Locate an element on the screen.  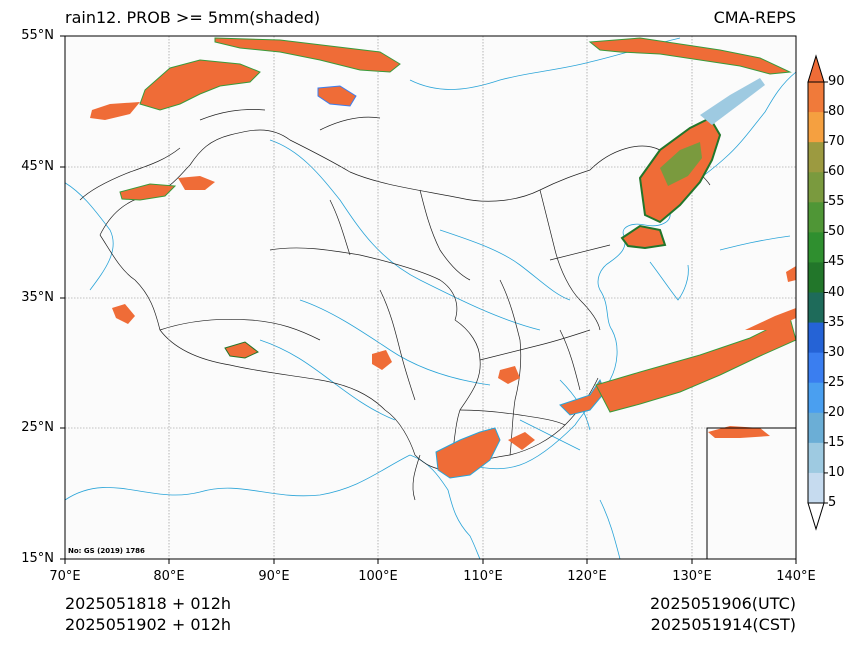
colorbar-label-30: 30 is located at coordinates (836, 352).